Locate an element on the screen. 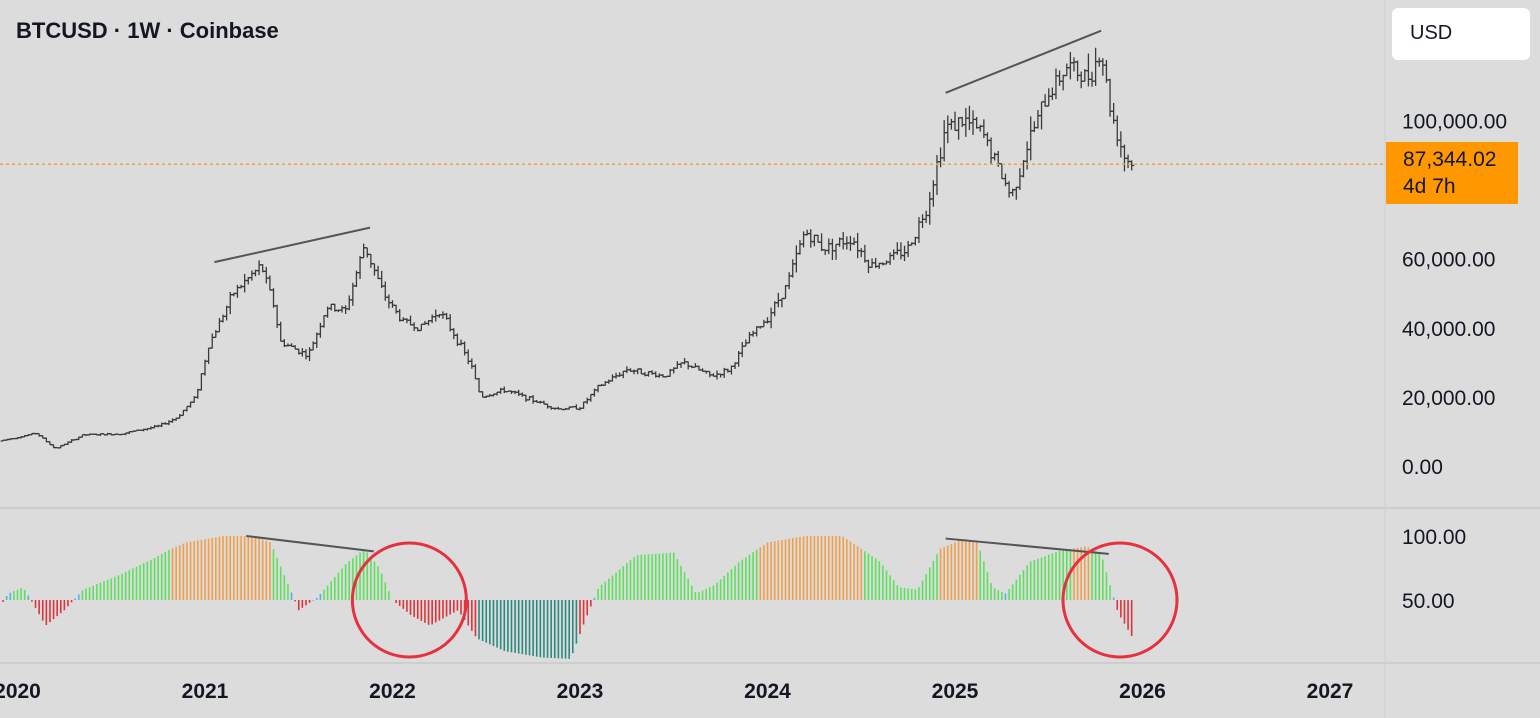 Image resolution: width=1540 pixels, height=718 pixels. oscillator-axis-label: 100.00 is located at coordinates (1434, 537).